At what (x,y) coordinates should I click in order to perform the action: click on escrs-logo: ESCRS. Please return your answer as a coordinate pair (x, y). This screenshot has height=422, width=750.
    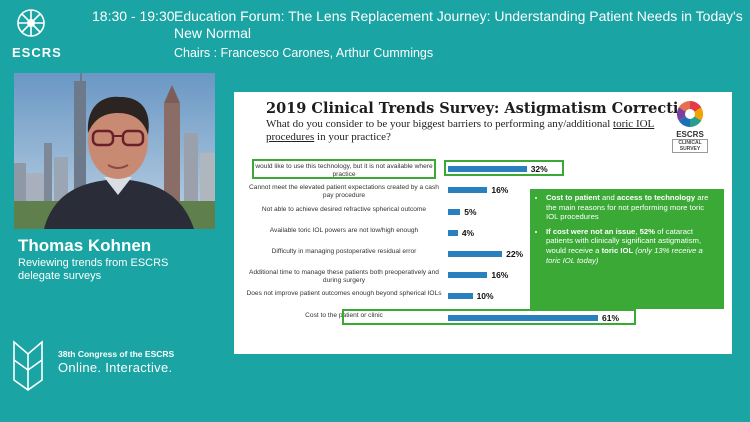
    Looking at the image, I should click on (37, 34).